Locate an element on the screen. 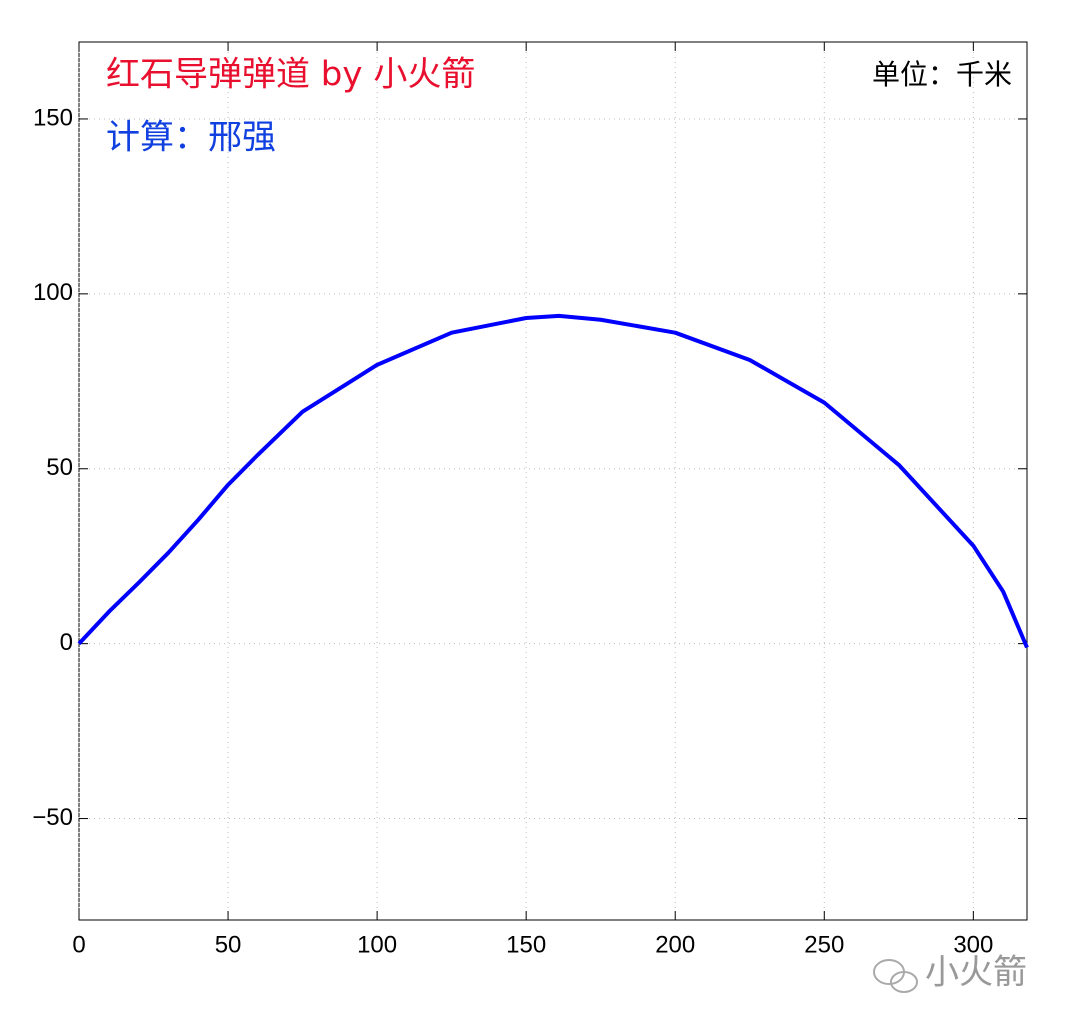 This screenshot has height=1029, width=1065. watermark-icon is located at coordinates (895, 976).